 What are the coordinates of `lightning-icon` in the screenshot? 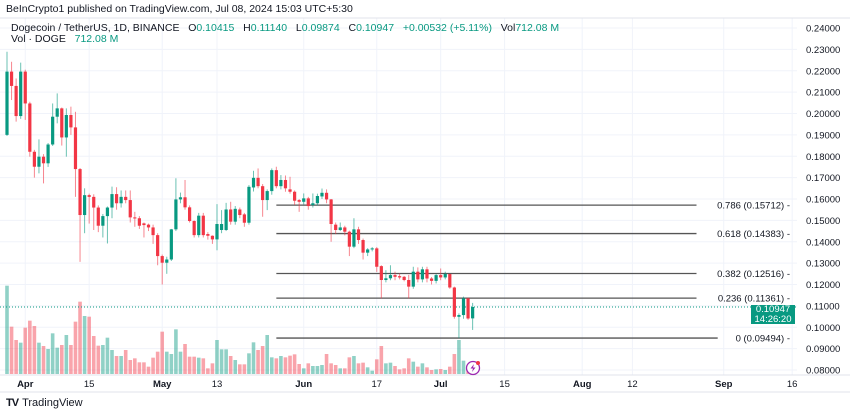 It's located at (473, 368).